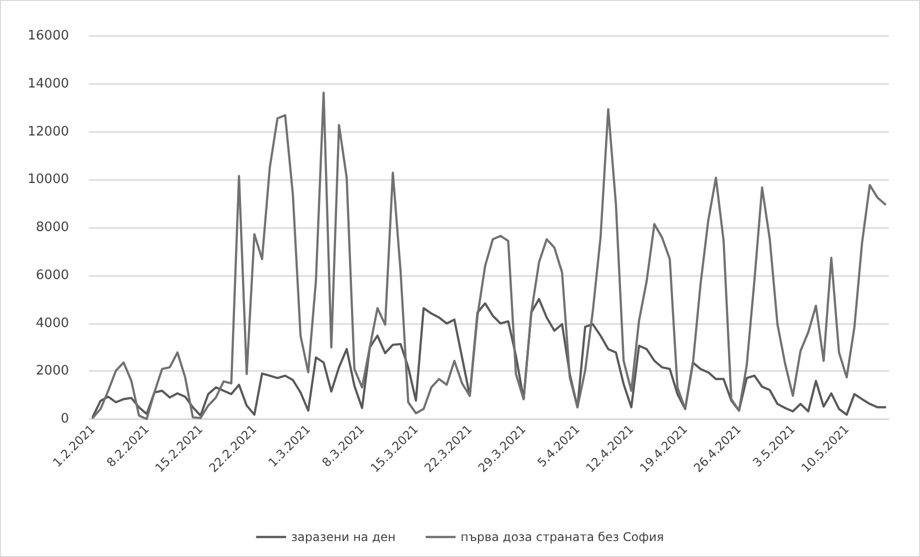 The width and height of the screenshot is (920, 557). Describe the element at coordinates (48, 36) in the screenshot. I see `y-tick-label: 16000` at that location.